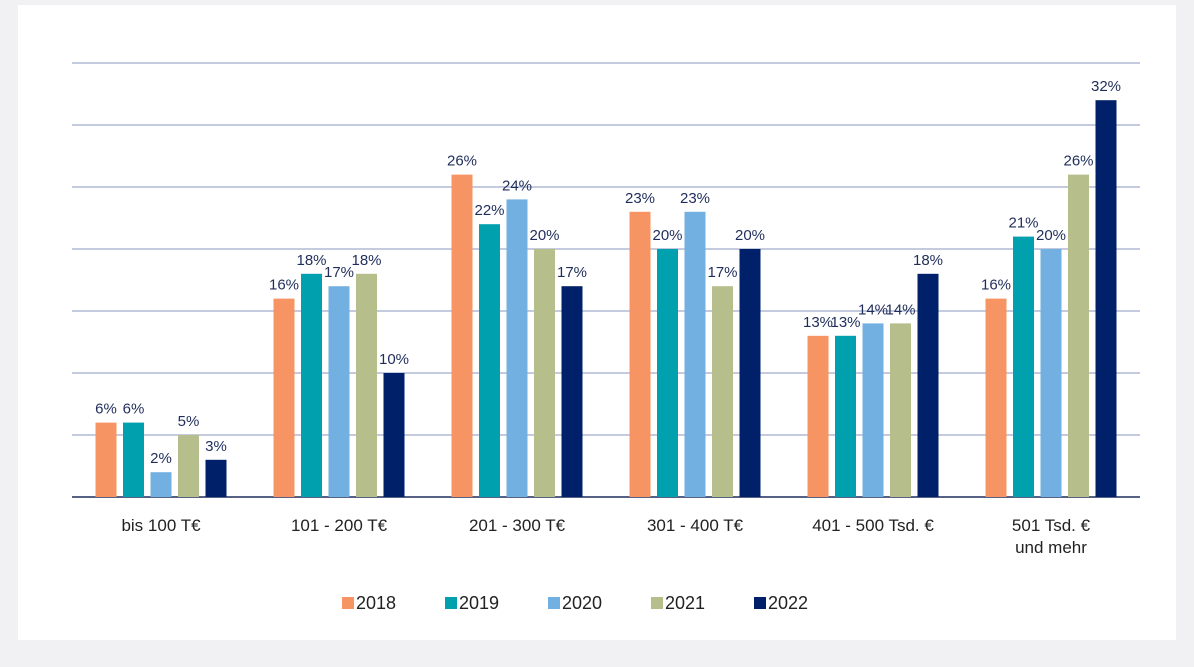  Describe the element at coordinates (788, 603) in the screenshot. I see `legend-label: 2022` at that location.